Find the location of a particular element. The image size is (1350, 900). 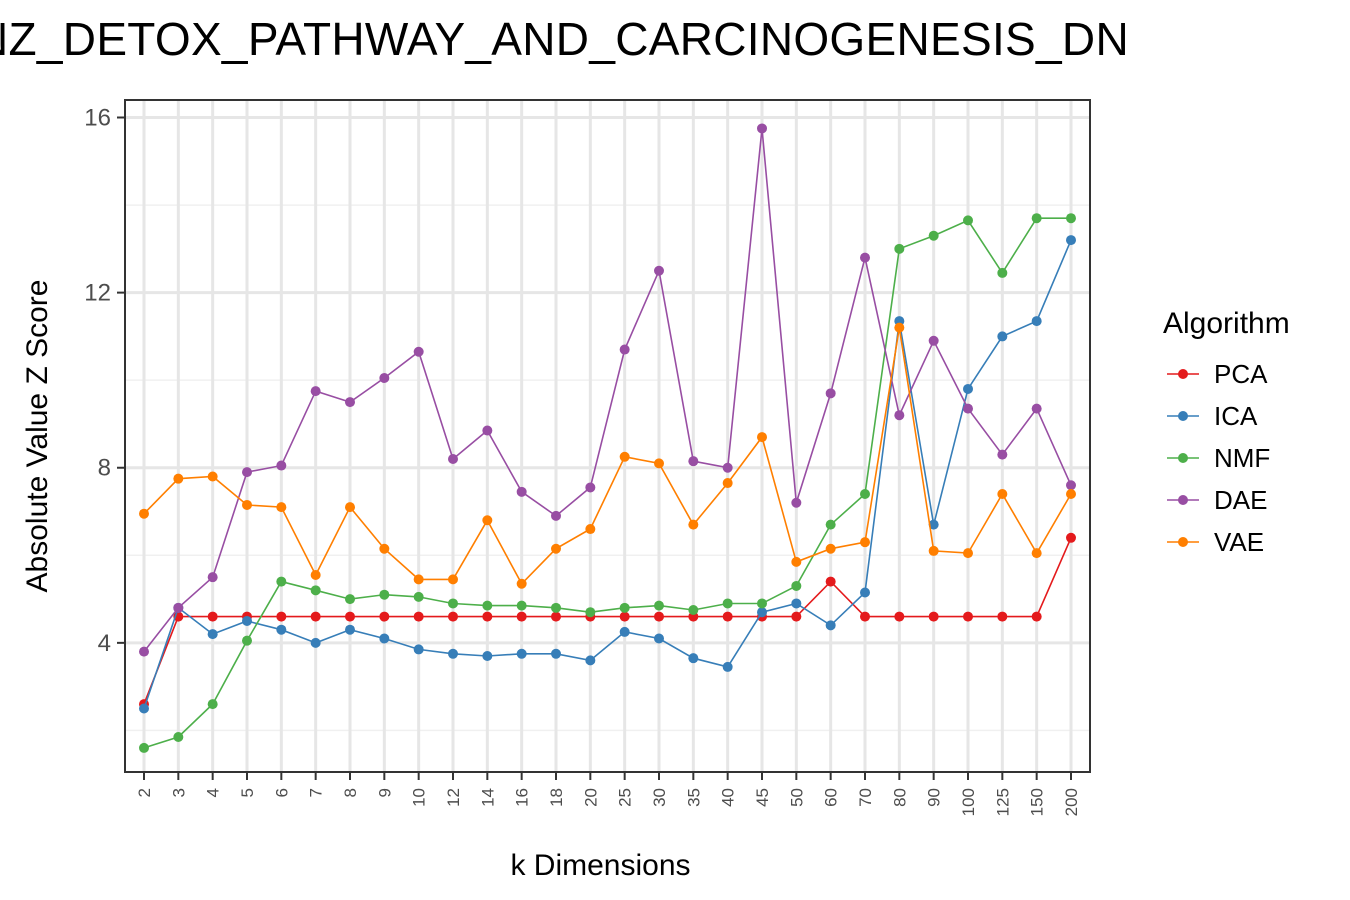

x-axis-title: k Dimensions is located at coordinates (600, 865).